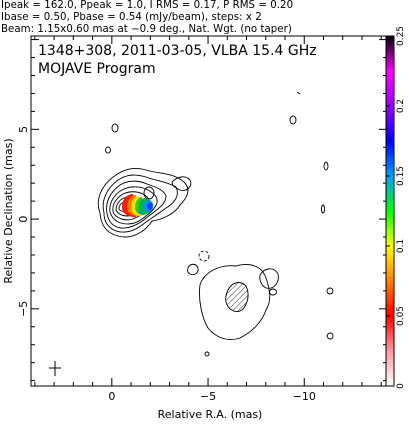 This screenshot has width=409, height=424. What do you see at coordinates (401, 386) in the screenshot?
I see `colorbar-tick-label: 0` at bounding box center [401, 386].